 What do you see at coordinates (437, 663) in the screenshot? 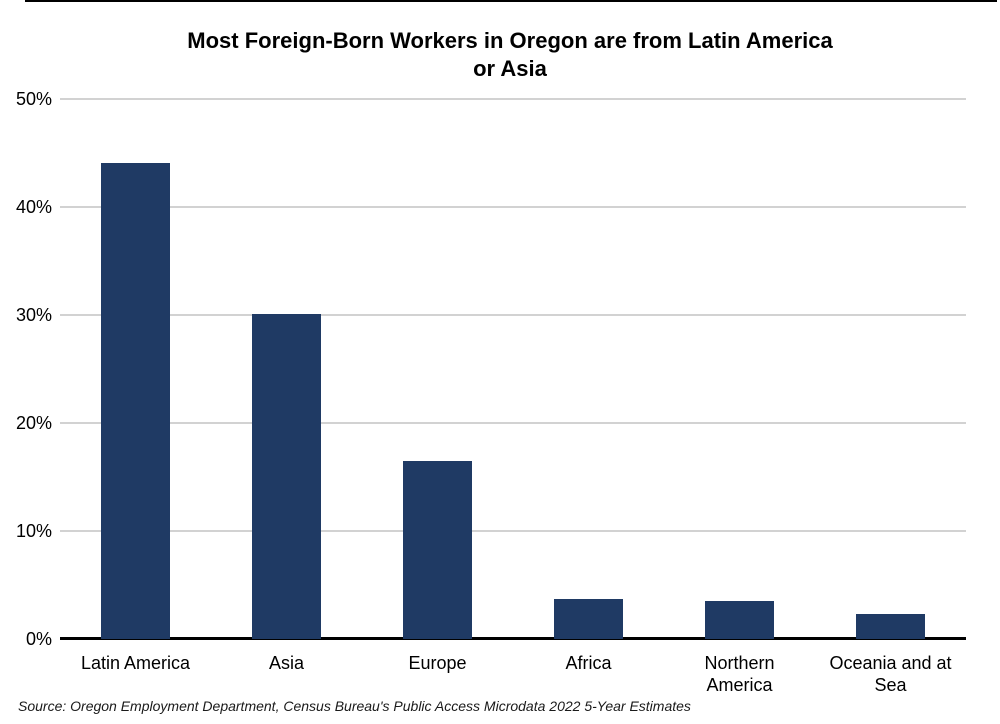
I see `x-axis-label-europe: Europe` at bounding box center [437, 663].